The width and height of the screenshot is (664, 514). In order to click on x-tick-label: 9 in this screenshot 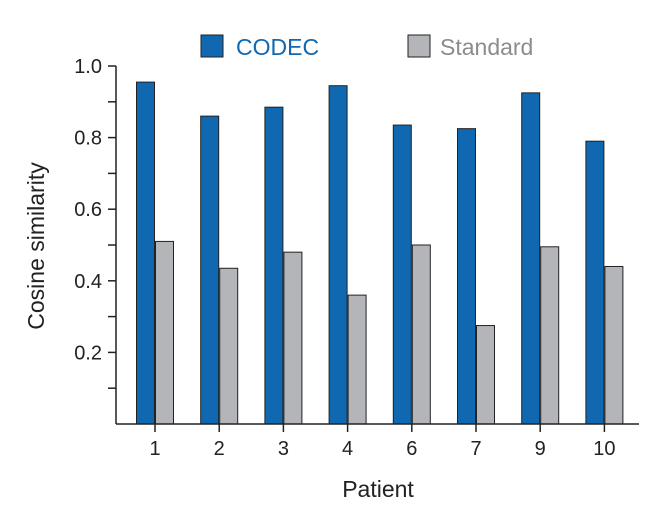, I will do `click(540, 449)`.